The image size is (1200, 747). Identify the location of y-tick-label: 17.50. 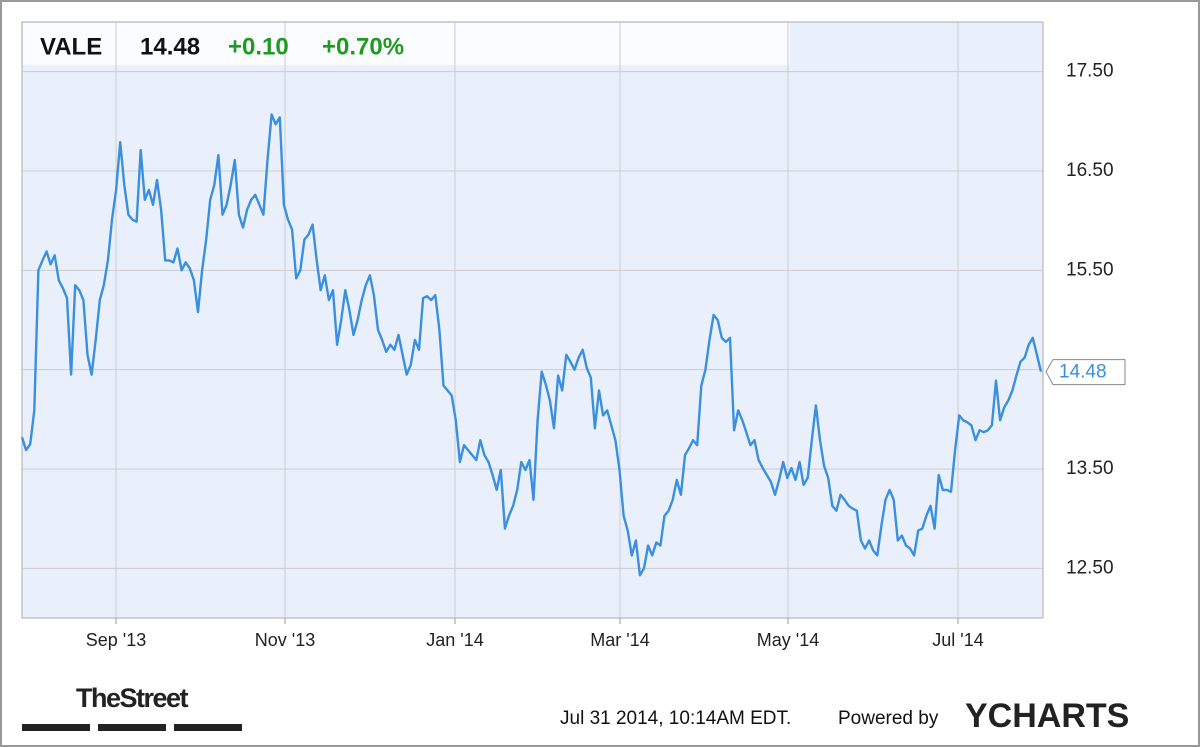
(1090, 71).